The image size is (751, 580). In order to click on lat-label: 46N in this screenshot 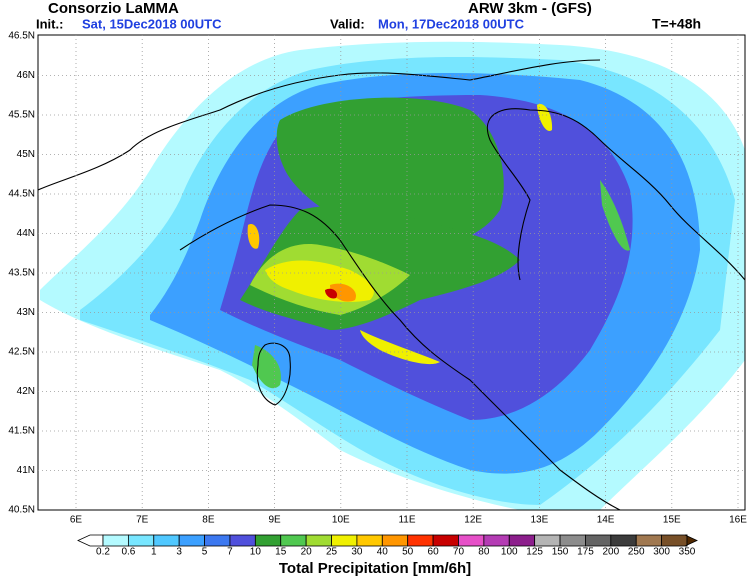, I will do `click(26, 75)`.